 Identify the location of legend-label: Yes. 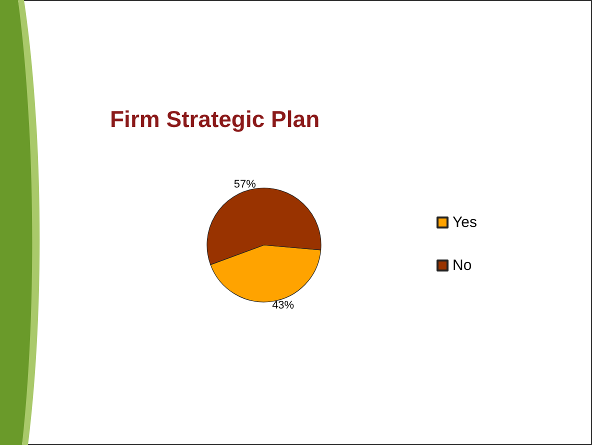
(465, 222).